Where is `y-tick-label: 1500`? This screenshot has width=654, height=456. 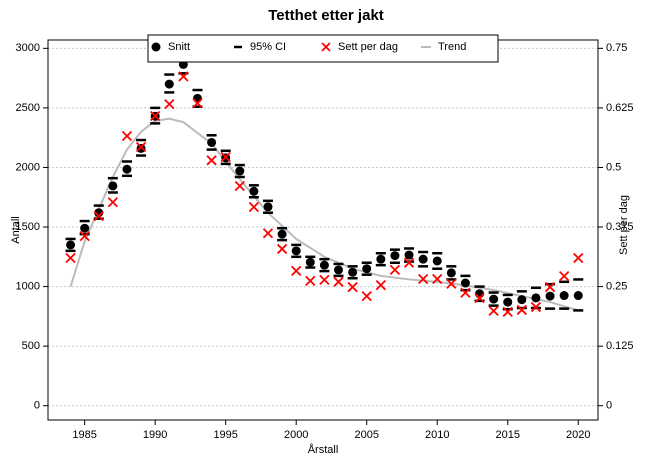
y-tick-label: 1500 is located at coordinates (28, 227).